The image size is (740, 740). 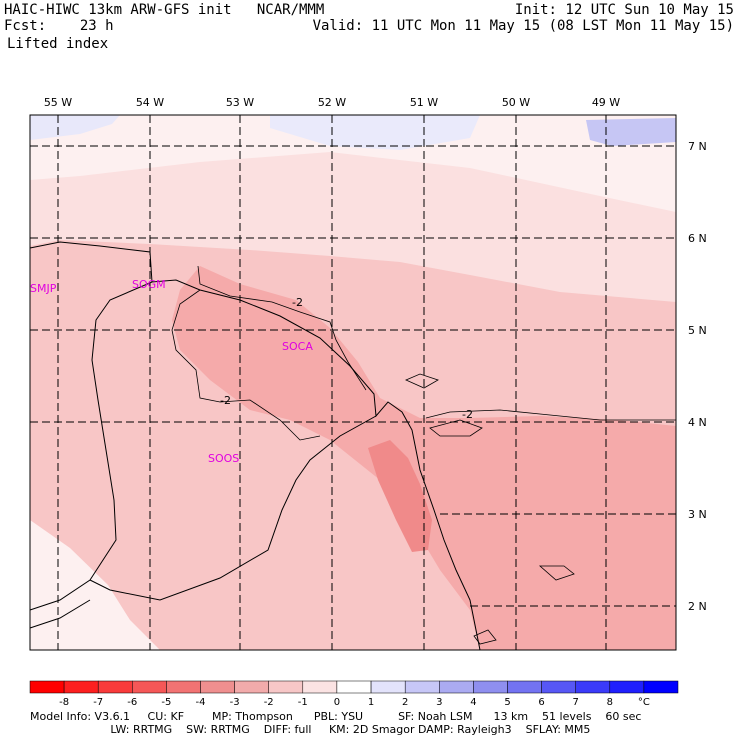 I want to click on lat-labels: 7 N 6 N 5 N 4 N 3 N 2 N, so click(x=697, y=376).